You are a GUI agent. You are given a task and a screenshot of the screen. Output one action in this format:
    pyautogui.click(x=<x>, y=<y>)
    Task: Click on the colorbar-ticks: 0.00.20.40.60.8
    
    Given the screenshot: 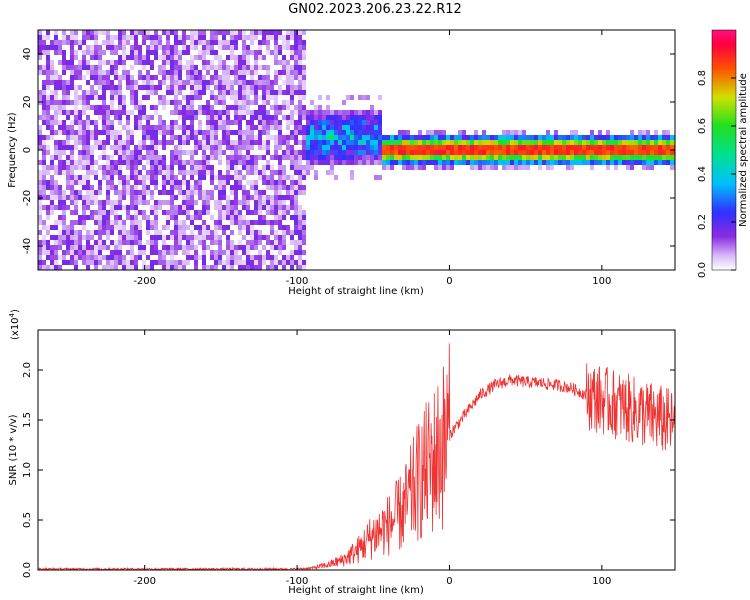 What is the action you would take?
    pyautogui.click(x=716, y=174)
    